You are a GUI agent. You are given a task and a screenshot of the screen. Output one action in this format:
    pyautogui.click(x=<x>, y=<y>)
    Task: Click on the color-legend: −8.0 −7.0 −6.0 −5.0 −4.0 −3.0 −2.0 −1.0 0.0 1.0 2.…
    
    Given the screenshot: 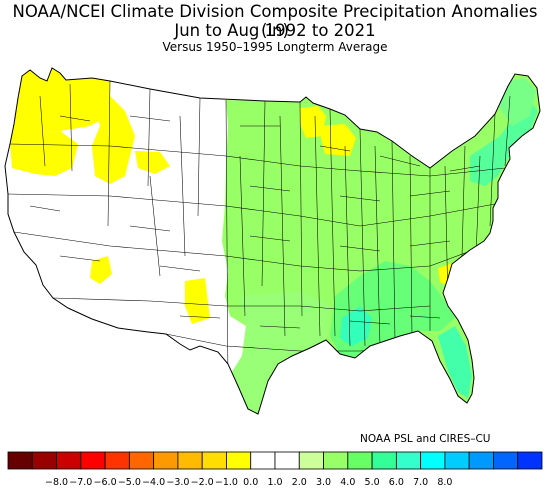 What is the action you would take?
    pyautogui.click(x=275, y=469)
    